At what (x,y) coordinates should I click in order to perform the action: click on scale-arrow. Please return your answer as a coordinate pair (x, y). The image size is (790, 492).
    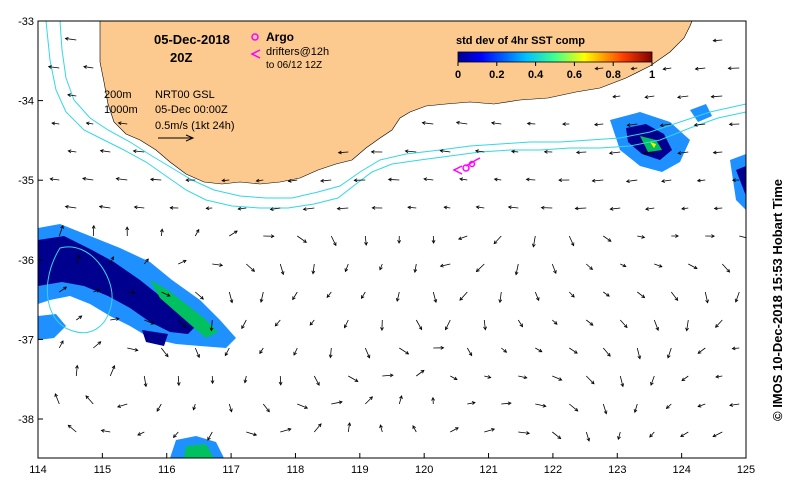
    Looking at the image, I should click on (176, 138).